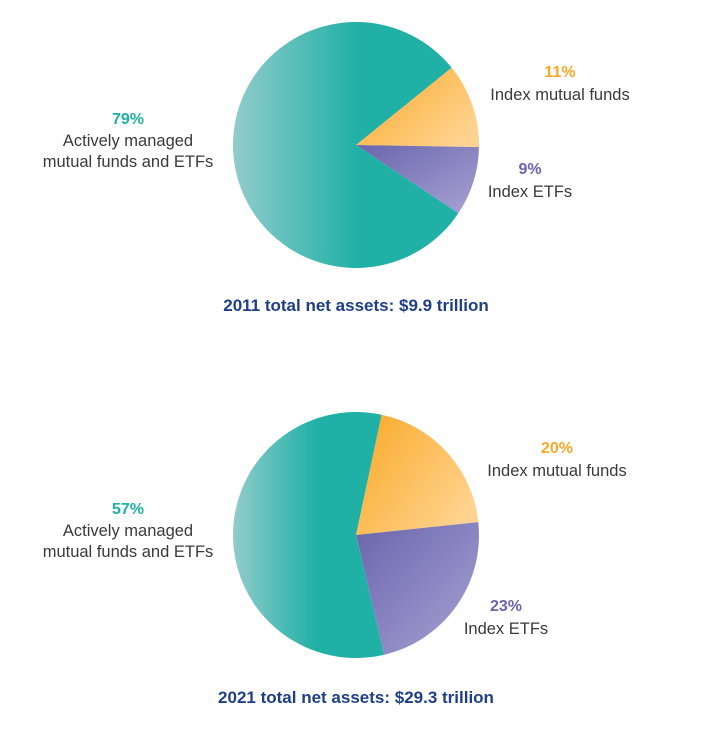  What do you see at coordinates (128, 119) in the screenshot?
I see `pct-2011-active: 79%` at bounding box center [128, 119].